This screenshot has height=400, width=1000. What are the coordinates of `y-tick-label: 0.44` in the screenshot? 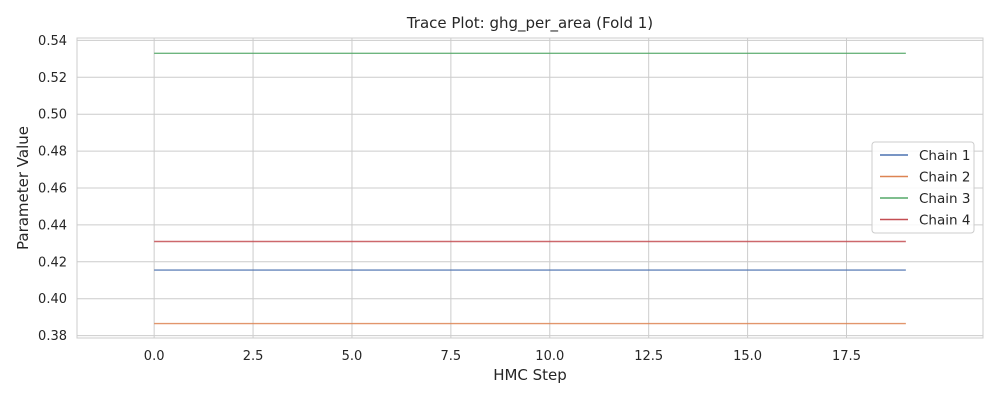 It's located at (52, 225).